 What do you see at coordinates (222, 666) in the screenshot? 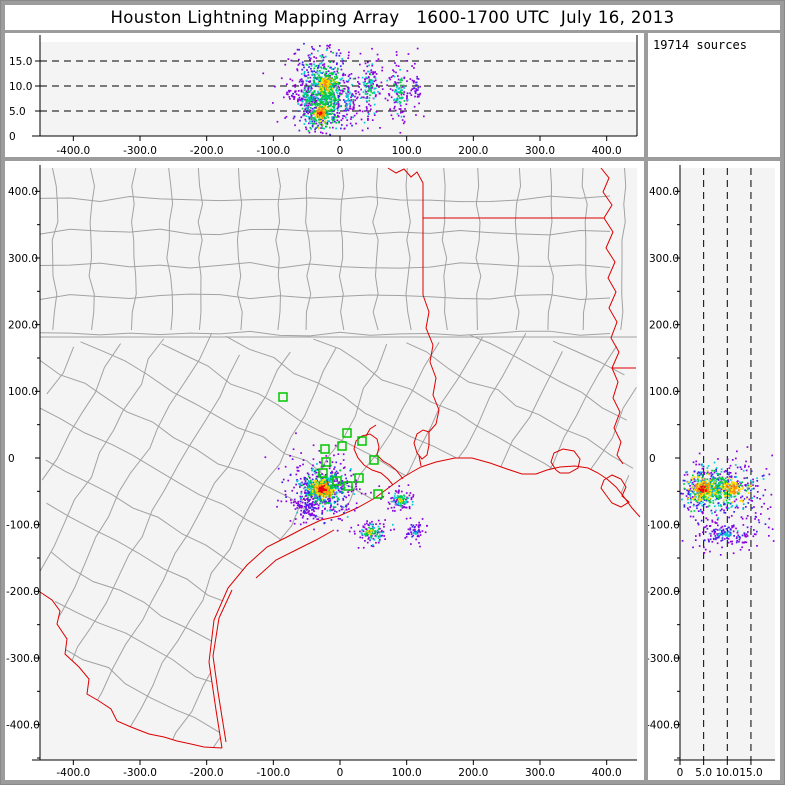
I see `barrier-island-padre` at bounding box center [222, 666].